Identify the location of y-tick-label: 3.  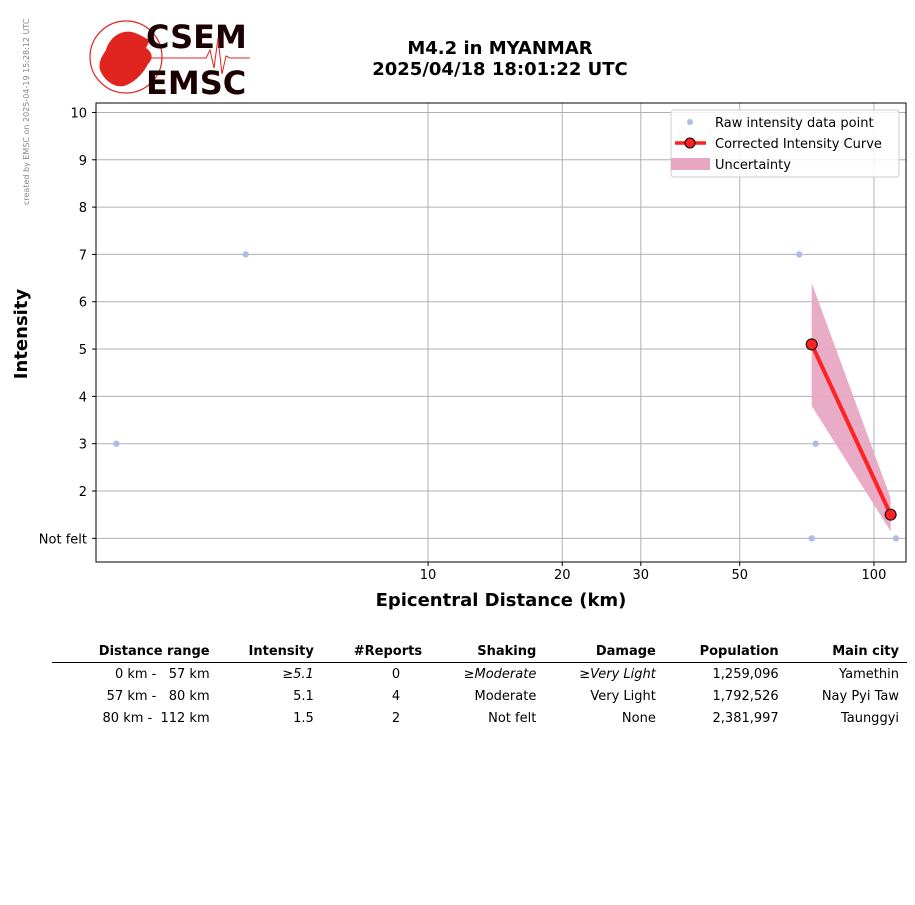
(83, 445).